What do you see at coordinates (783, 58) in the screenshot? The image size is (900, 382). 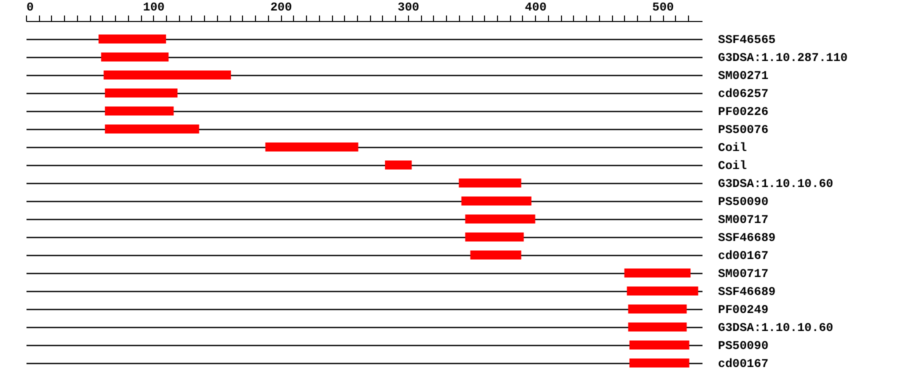 I see `y-tick-label: G3DSA:1.10.287.110` at bounding box center [783, 58].